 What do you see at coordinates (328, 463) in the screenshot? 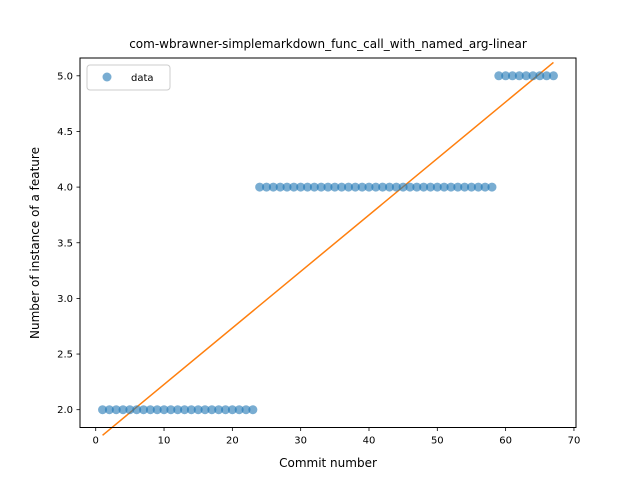
I see `x-axis-label: Commit number` at bounding box center [328, 463].